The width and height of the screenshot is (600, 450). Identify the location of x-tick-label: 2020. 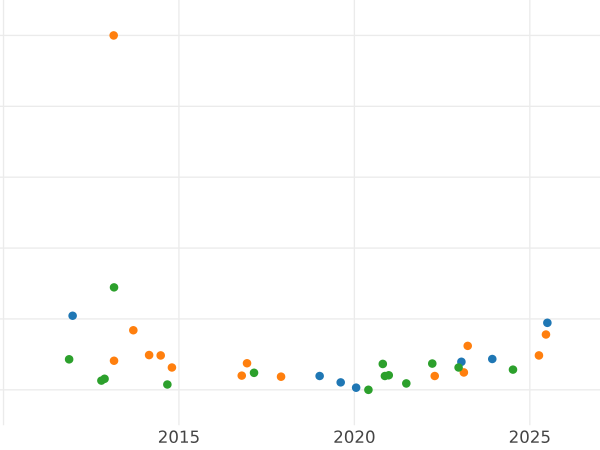
(354, 437).